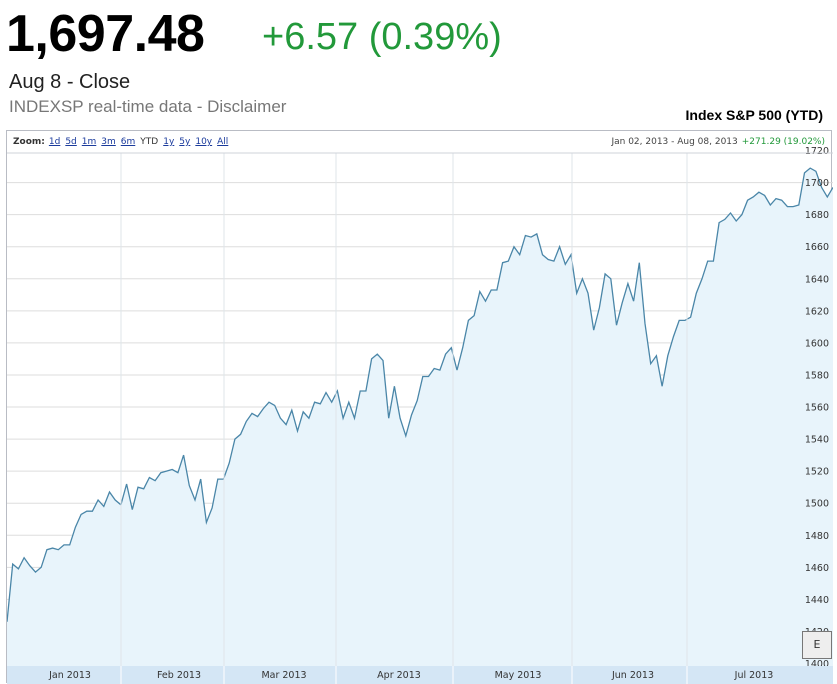 This screenshot has height=684, width=837. Describe the element at coordinates (89, 142) in the screenshot. I see `zoom-option-1m: 1m` at that location.